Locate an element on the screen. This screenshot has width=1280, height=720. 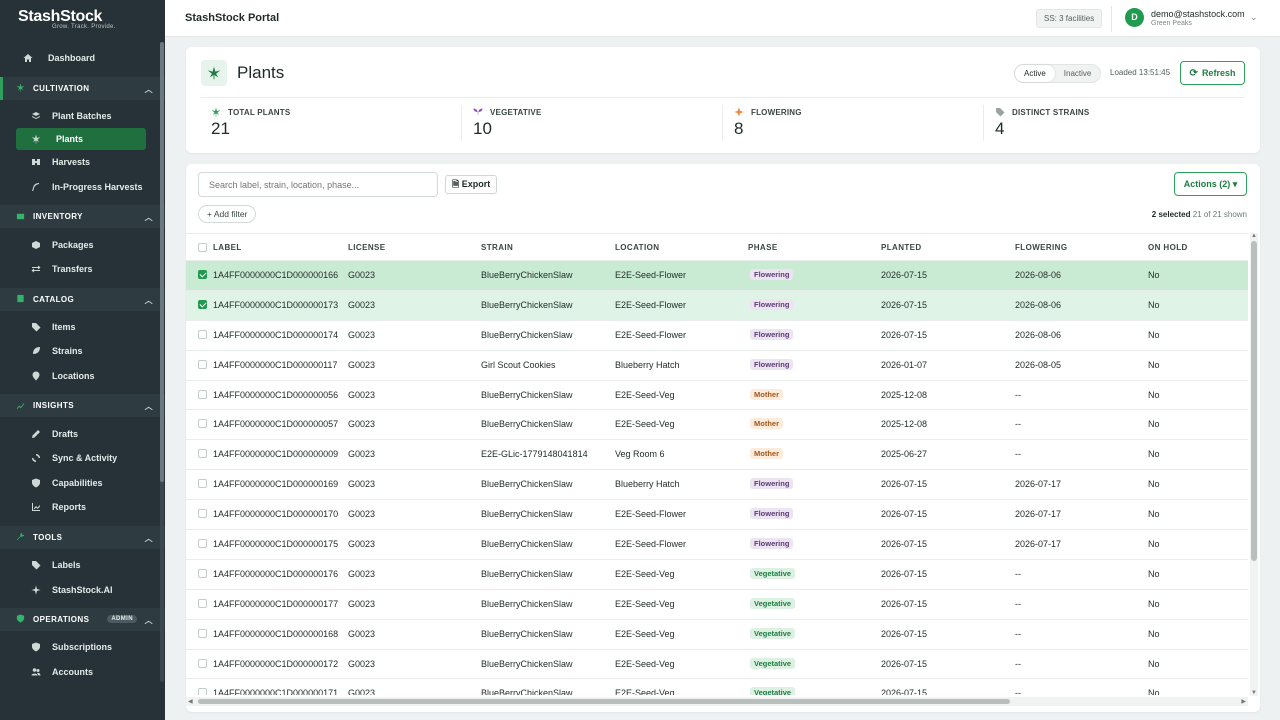
actions-button: Actions (2) ▾ is located at coordinates (1210, 184).